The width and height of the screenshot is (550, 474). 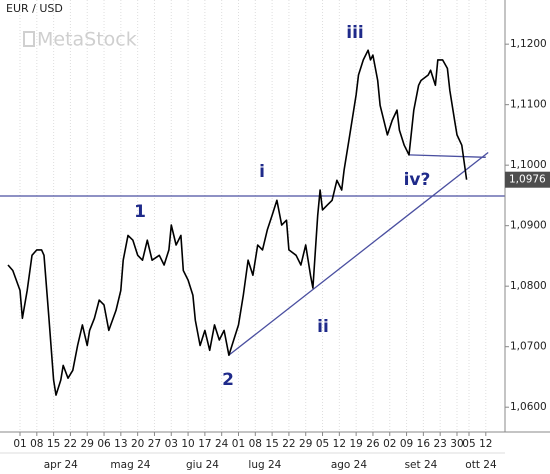 I want to click on y-tick-label: 1,1000, so click(x=528, y=165).